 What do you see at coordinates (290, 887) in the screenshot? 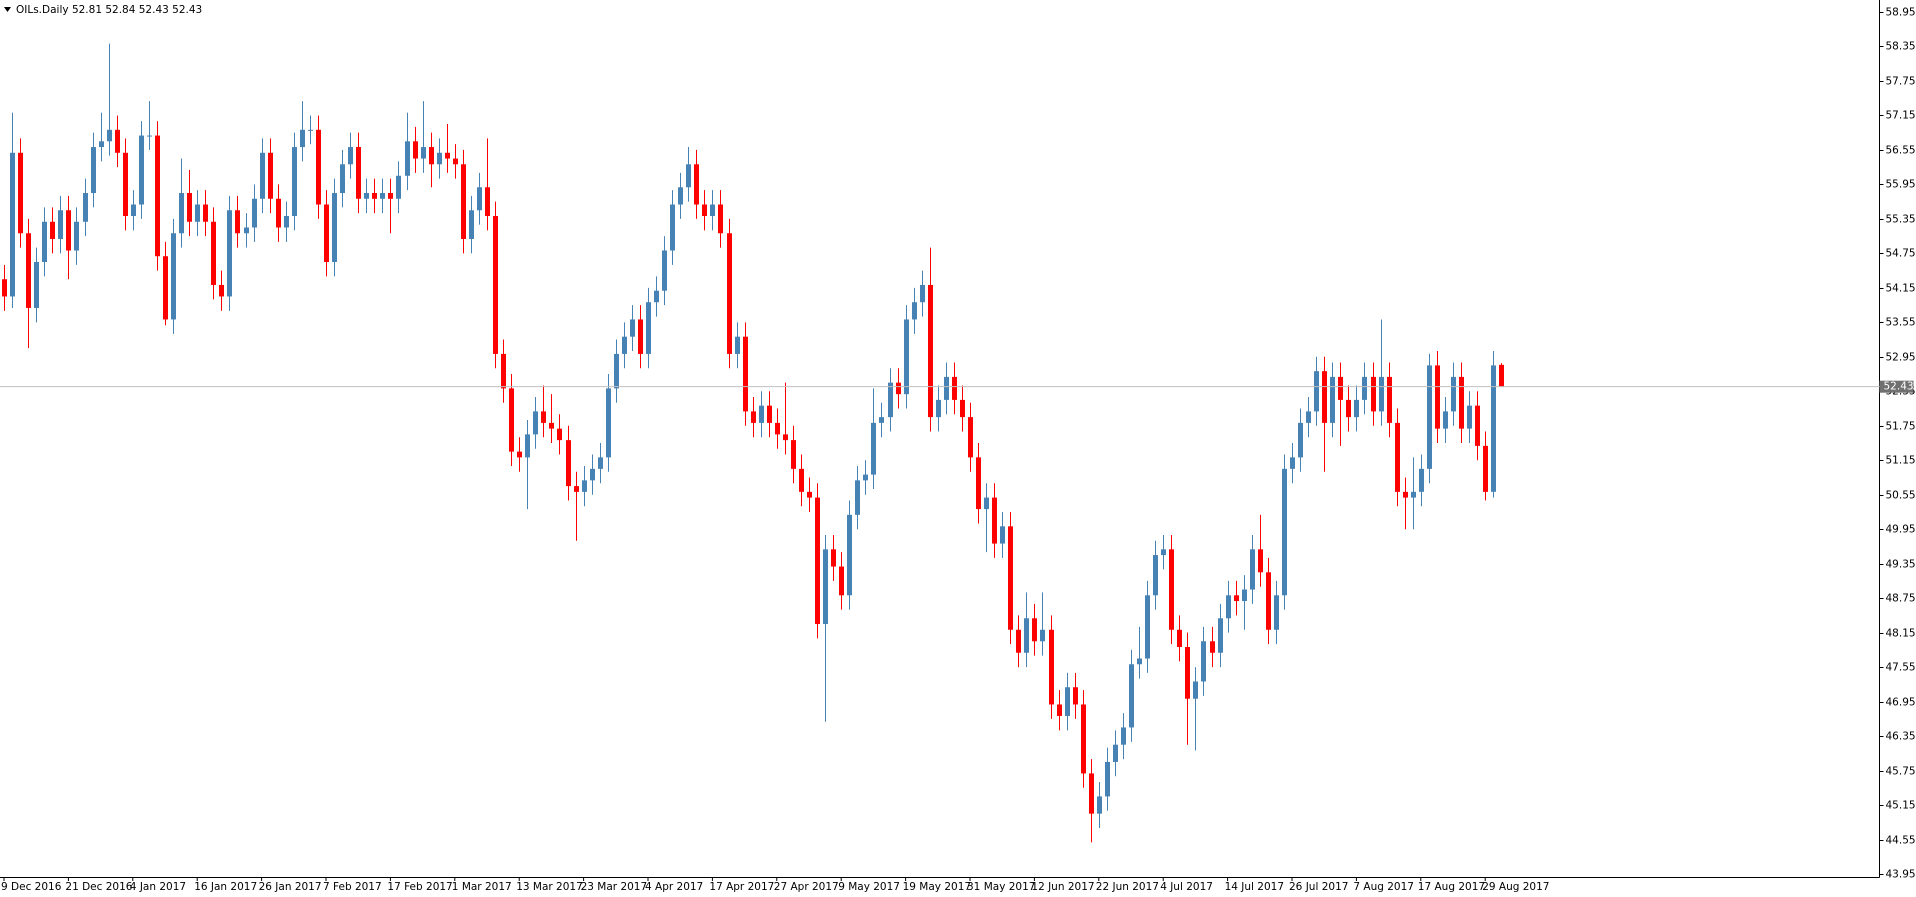
I see `x-tick-label: 26 Jan 2017` at bounding box center [290, 887].